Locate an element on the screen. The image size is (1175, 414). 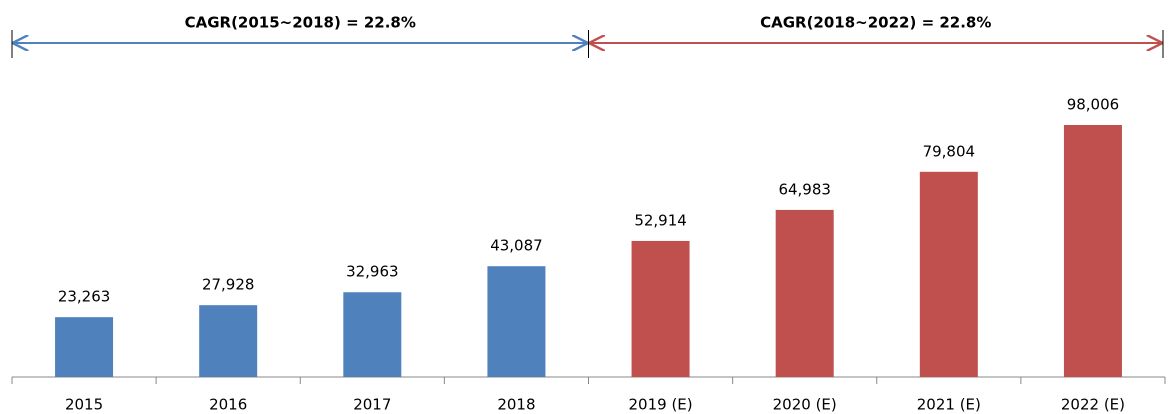
x-tick-label: 2021 (E) is located at coordinates (949, 405).